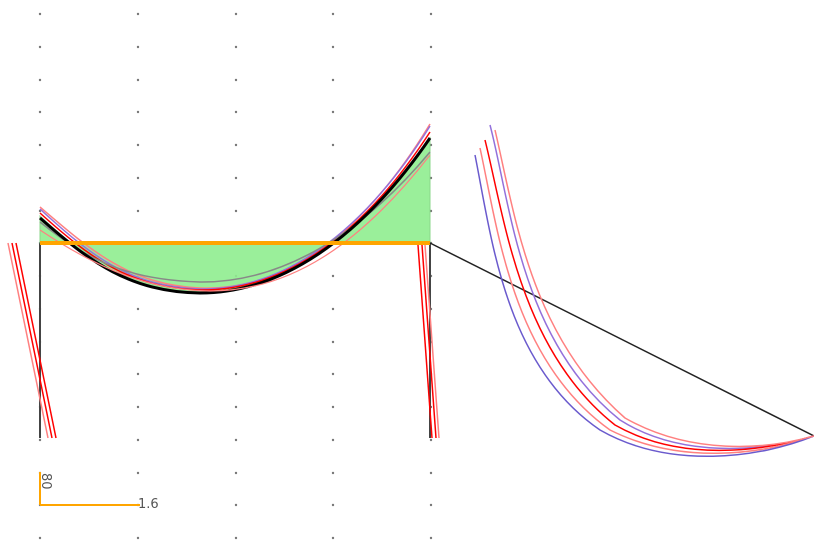  What do you see at coordinates (98, 492) in the screenshot?
I see `scale-bar: 1.6 80` at bounding box center [98, 492].